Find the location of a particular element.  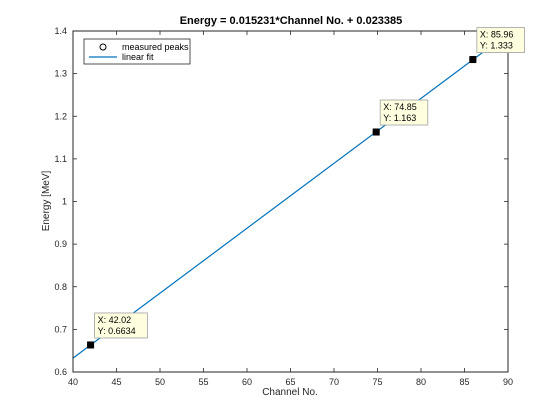

y-tick-label: 1.4 is located at coordinates (60, 31).